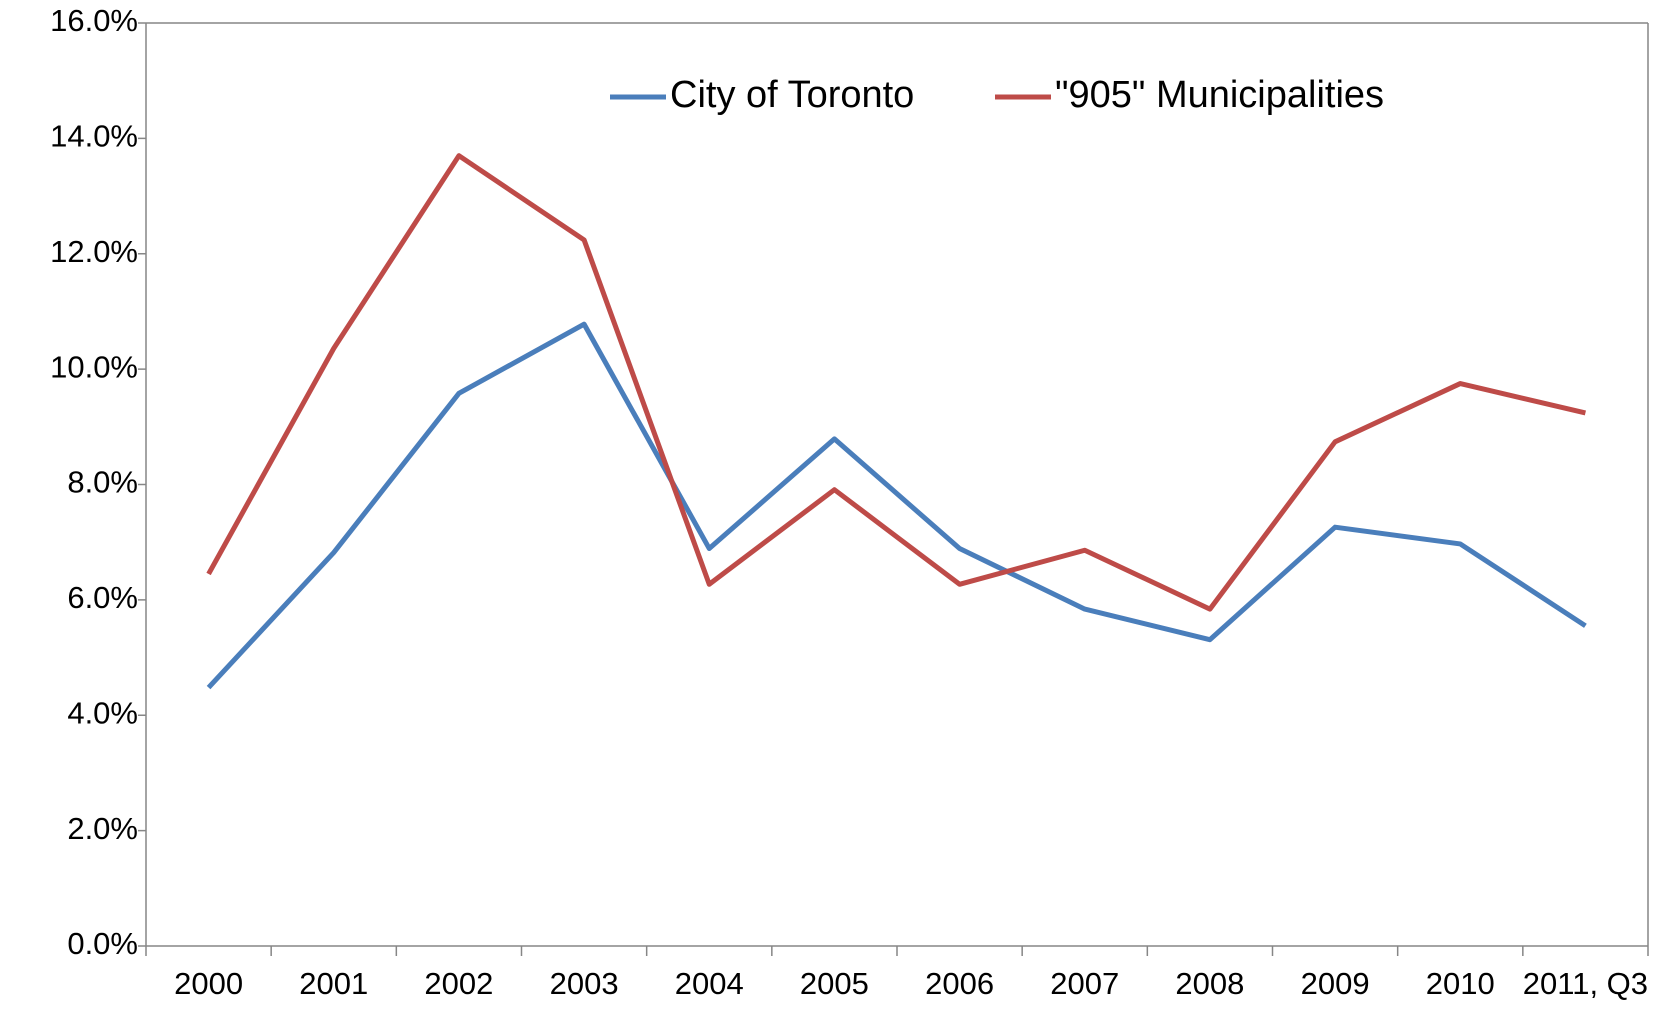 The height and width of the screenshot is (1010, 1666). I want to click on x-tick-label: 2001, so click(333, 983).